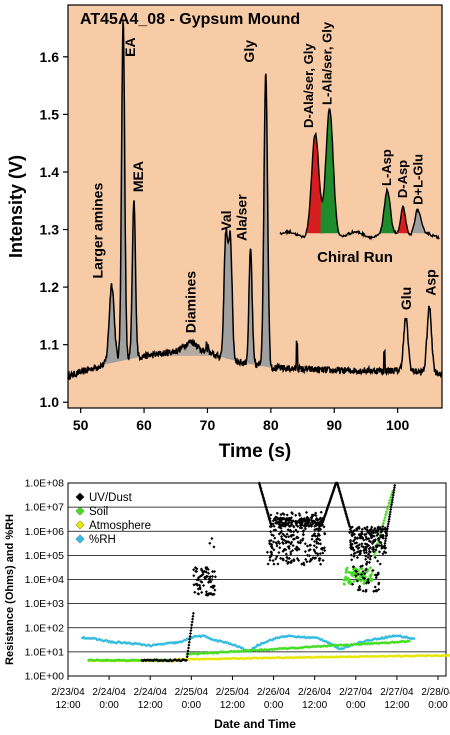 The width and height of the screenshot is (450, 735). What do you see at coordinates (111, 498) in the screenshot?
I see `legend-label: UV/Dust` at bounding box center [111, 498].